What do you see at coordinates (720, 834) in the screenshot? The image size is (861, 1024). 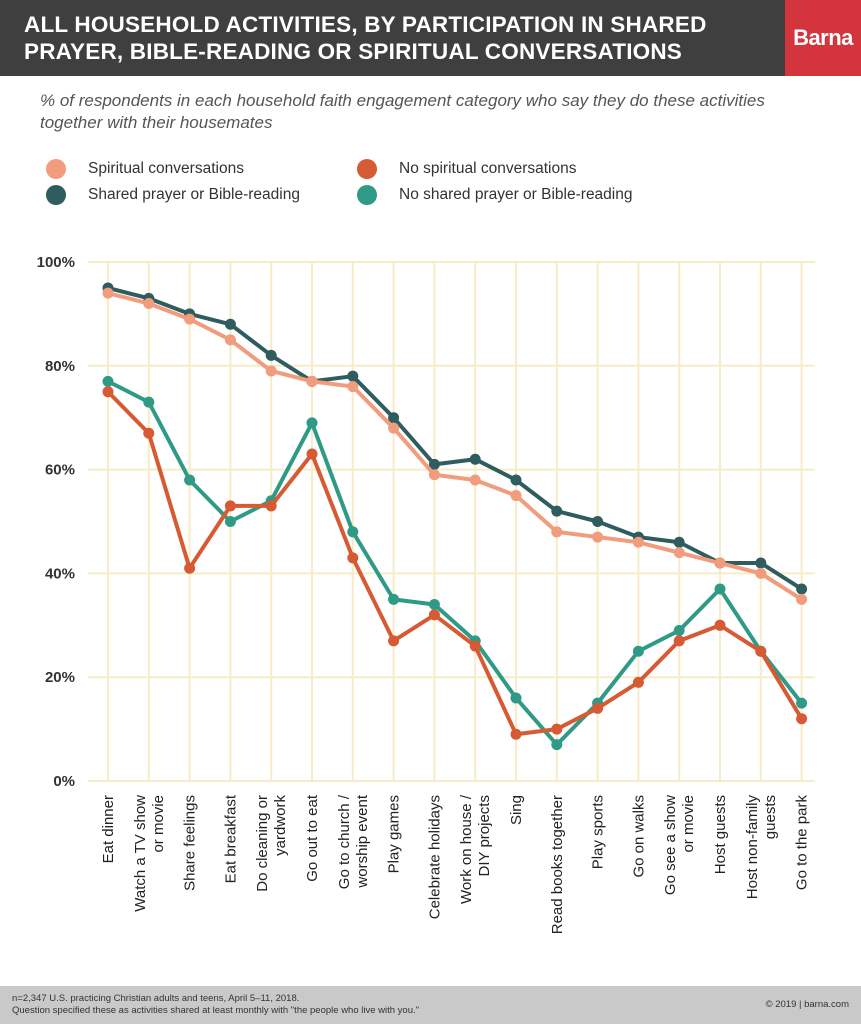 I see `x-tick-label: Host guests` at bounding box center [720, 834].